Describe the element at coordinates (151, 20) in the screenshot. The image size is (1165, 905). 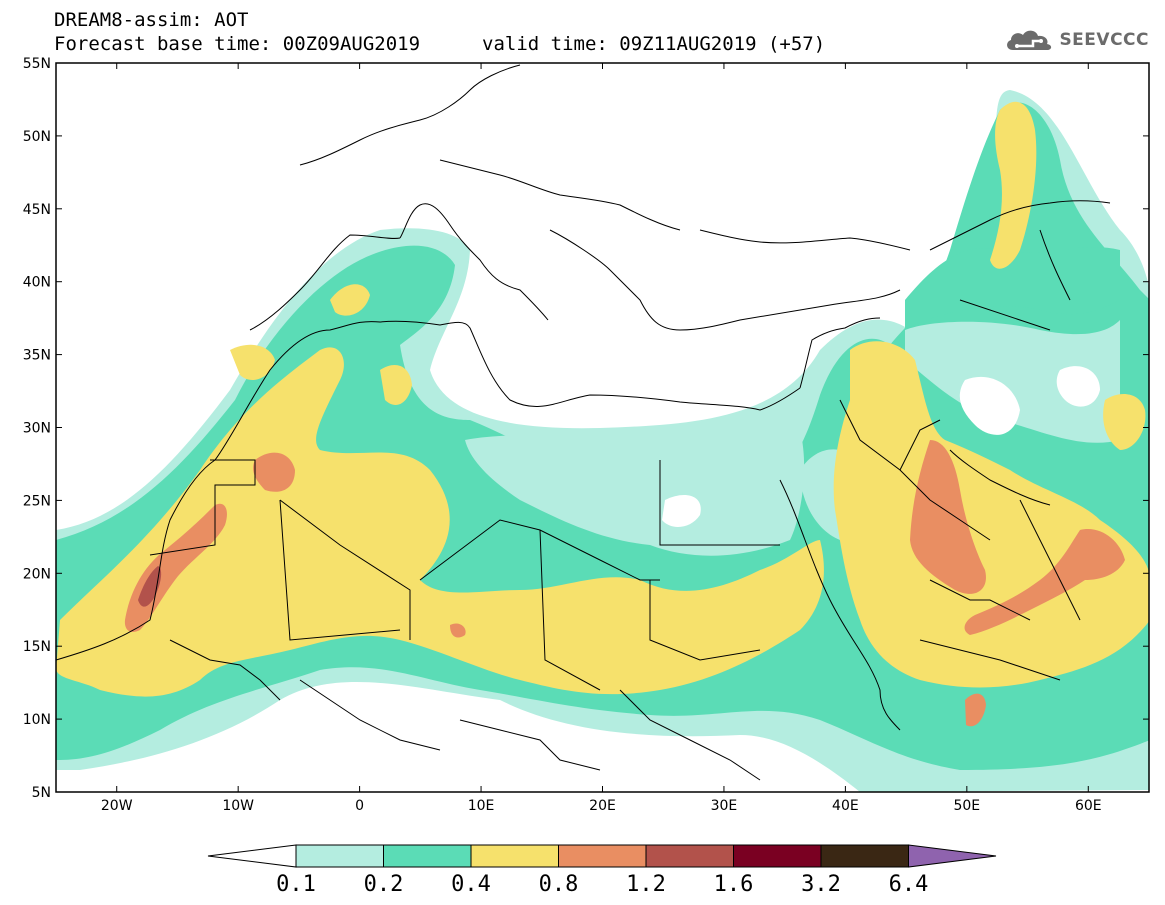
I see `title-line-1: DREAM8-assim: AOT` at that location.